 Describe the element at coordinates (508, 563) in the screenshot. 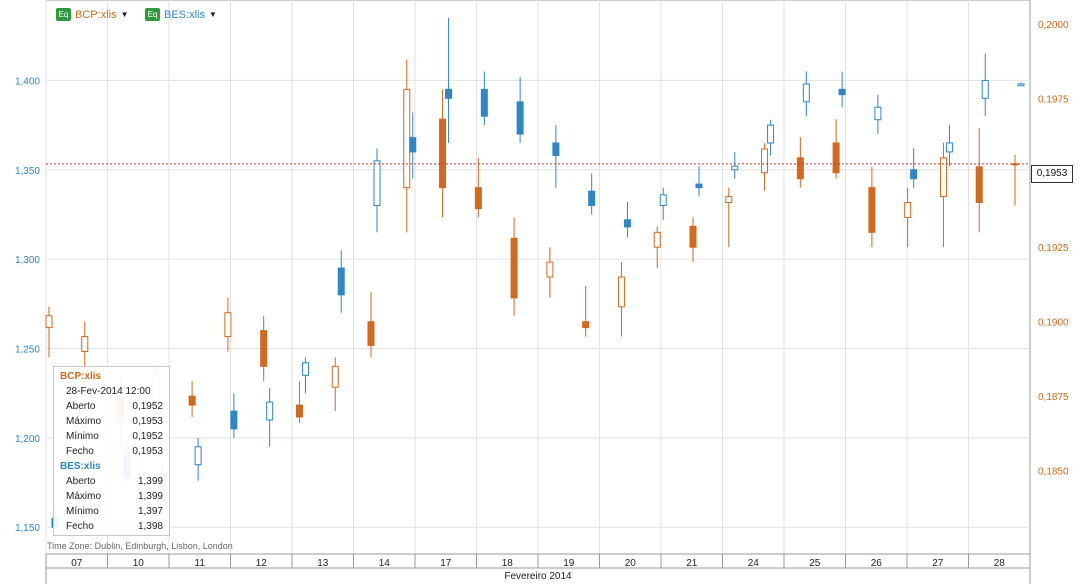

I see `x-axis-tick-label: 18` at that location.